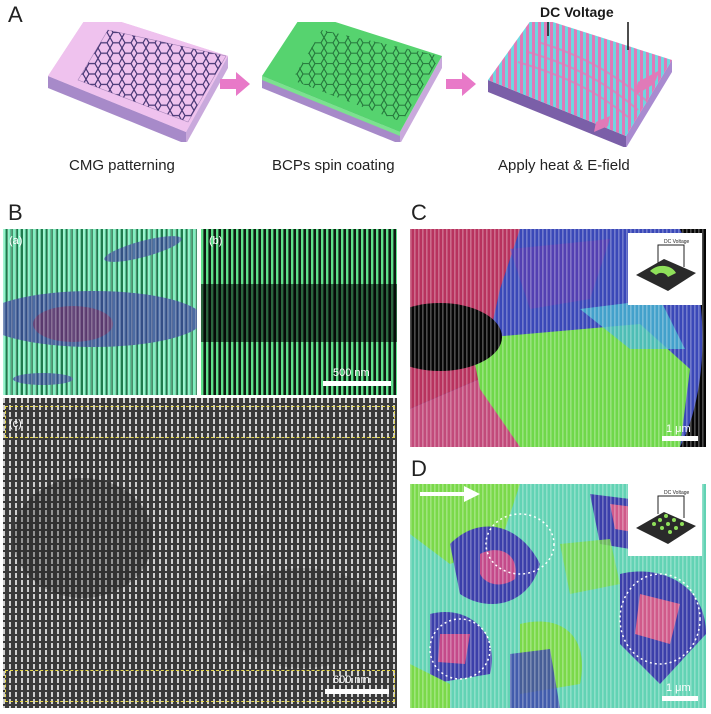 The height and width of the screenshot is (714, 711). Describe the element at coordinates (15, 424) in the screenshot. I see `sub-label-c: (c)` at that location.